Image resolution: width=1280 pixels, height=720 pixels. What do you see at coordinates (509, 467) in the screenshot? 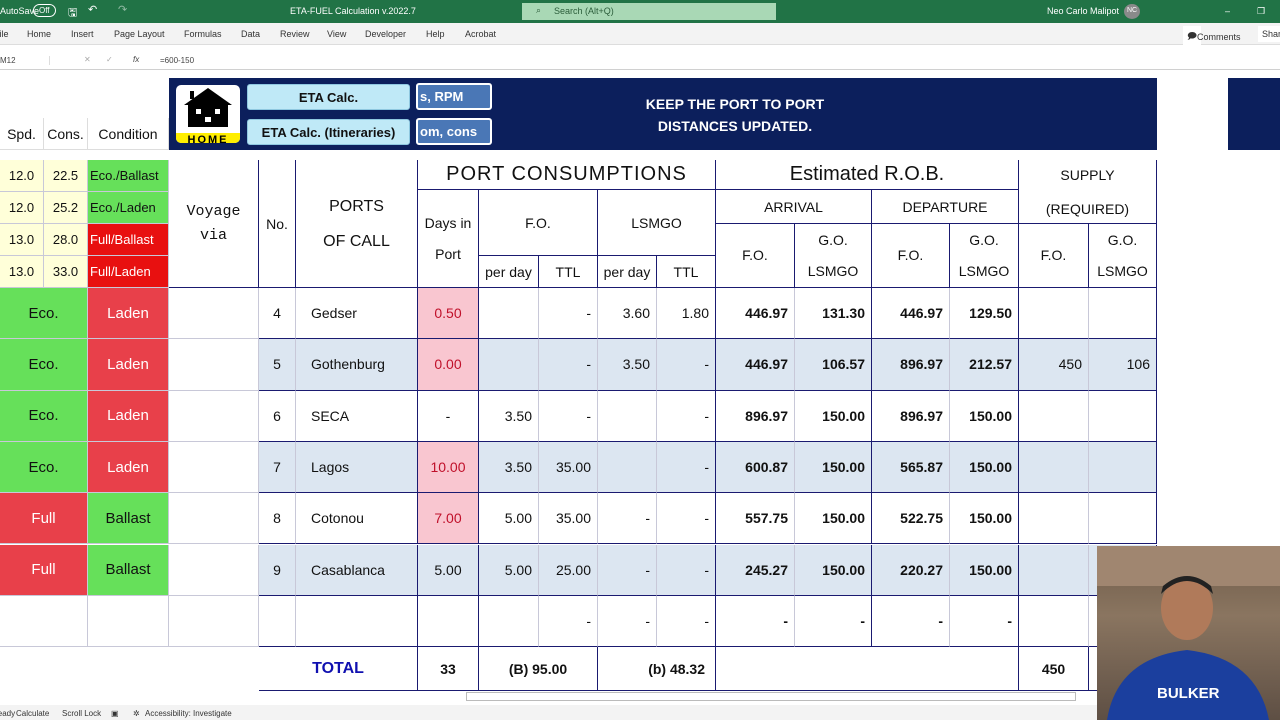
I see `fo-day-cell: 3.50` at bounding box center [509, 467].